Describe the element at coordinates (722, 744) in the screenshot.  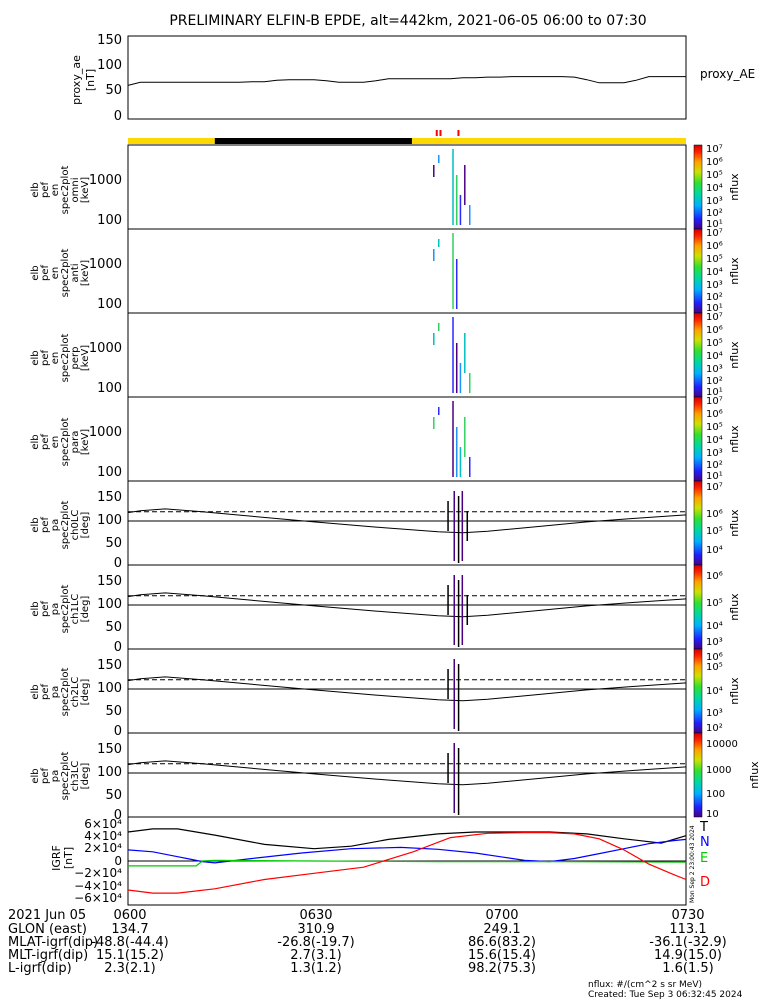
I see `colorbar-tick-label: 10000` at that location.